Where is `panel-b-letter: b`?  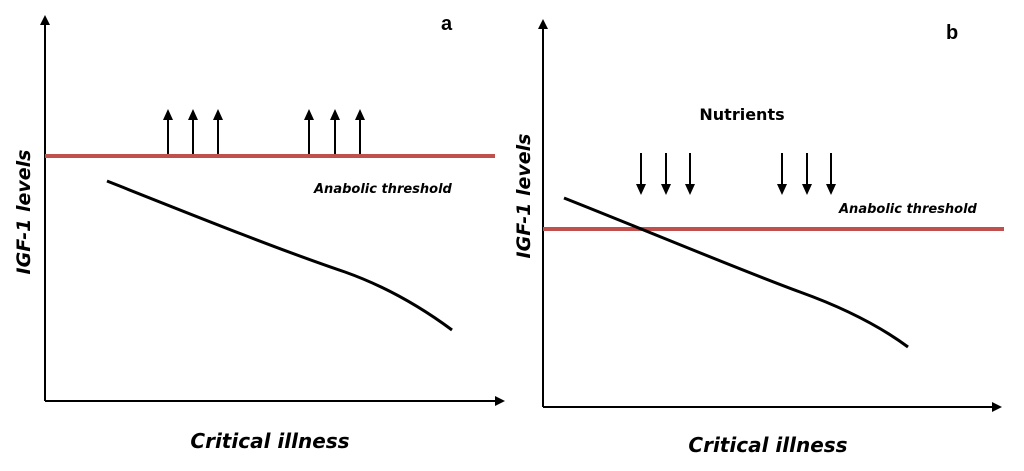
panel-b-letter: b is located at coordinates (952, 33).